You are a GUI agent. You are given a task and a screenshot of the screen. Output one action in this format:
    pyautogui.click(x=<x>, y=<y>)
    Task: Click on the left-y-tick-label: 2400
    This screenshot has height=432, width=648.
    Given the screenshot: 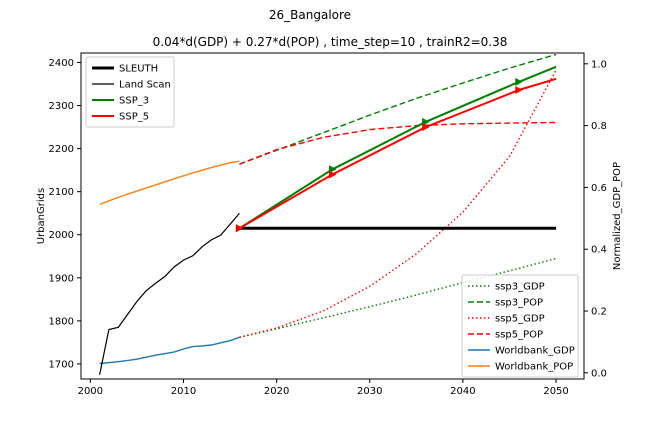 What is the action you would take?
    pyautogui.click(x=61, y=63)
    